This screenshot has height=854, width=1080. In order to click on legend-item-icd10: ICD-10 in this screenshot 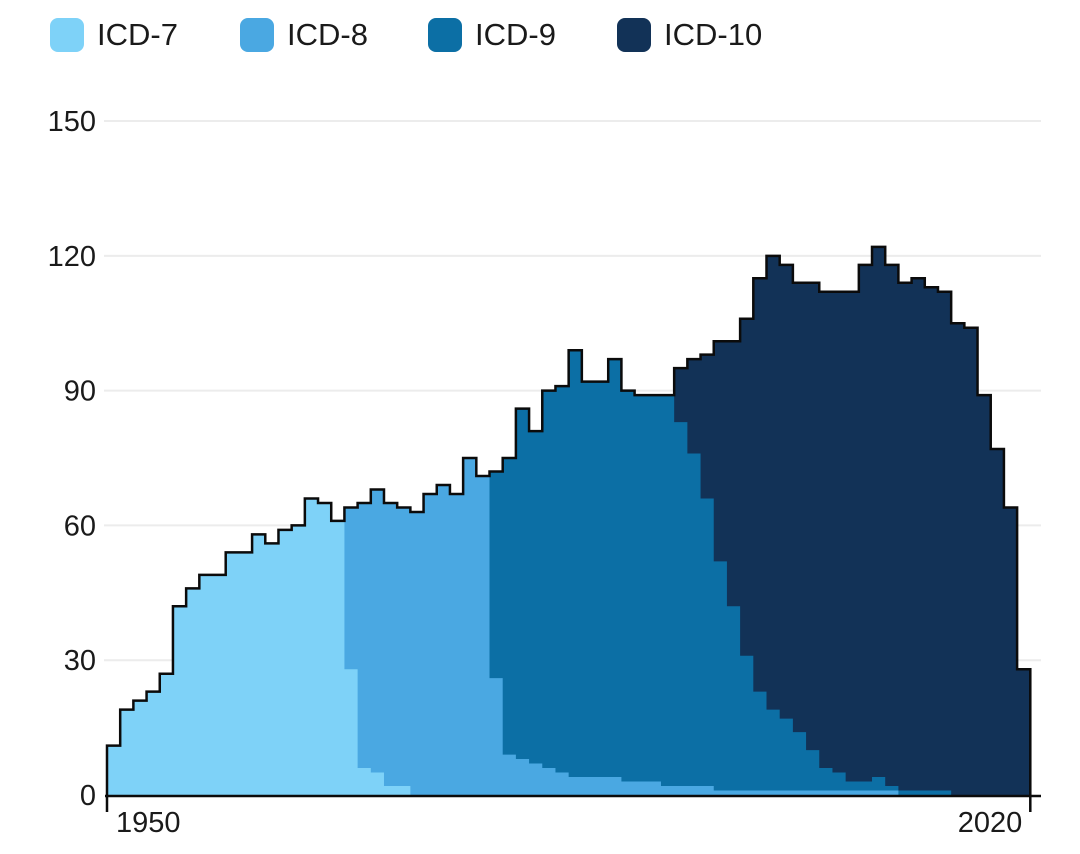, I will do `click(689, 35)`.